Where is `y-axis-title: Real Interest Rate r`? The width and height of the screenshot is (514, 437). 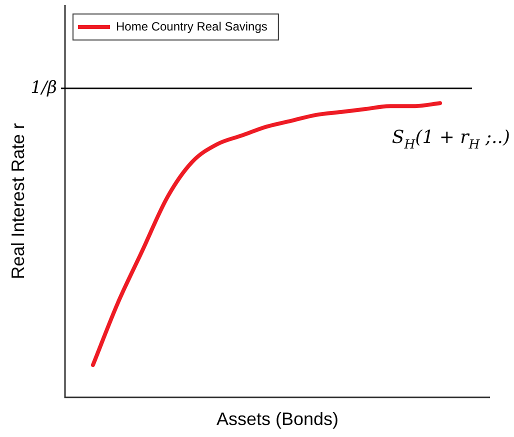
y-axis-title: Real Interest Rate r is located at coordinates (18, 201).